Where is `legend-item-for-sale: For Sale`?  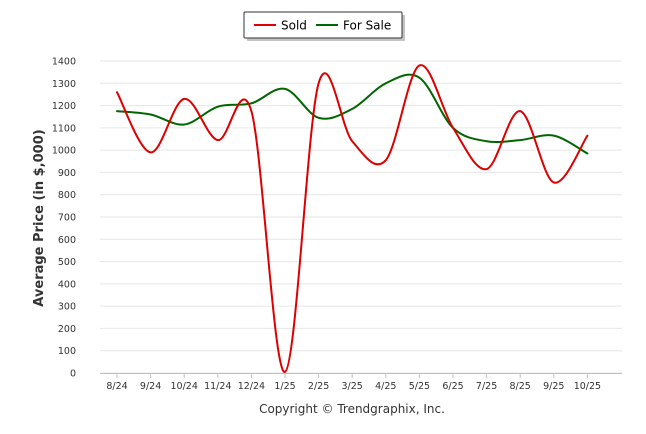 legend-item-for-sale: For Sale is located at coordinates (353, 26).